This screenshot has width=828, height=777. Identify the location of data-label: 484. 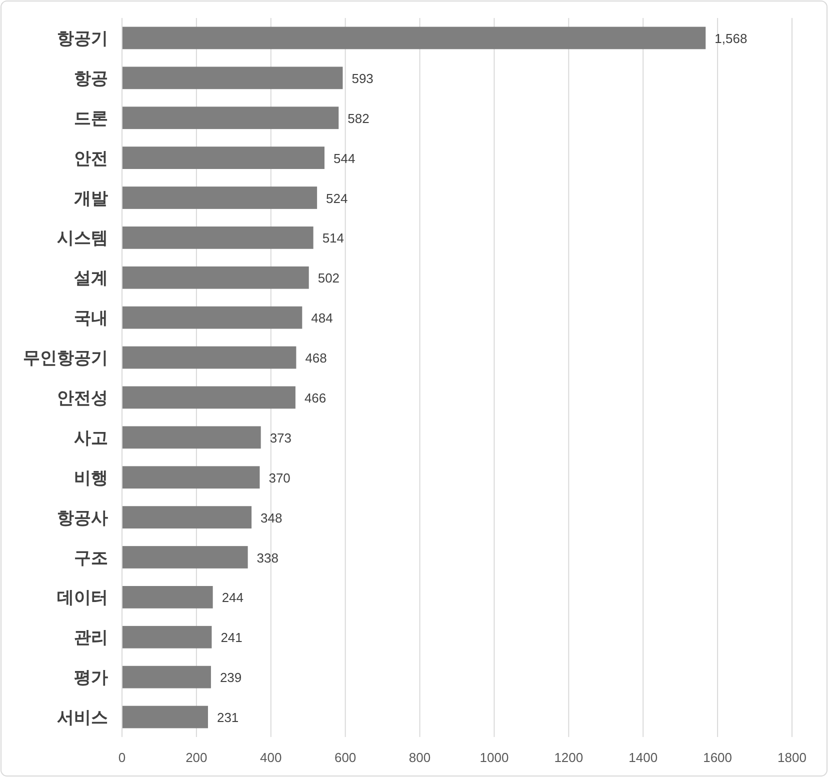
(322, 318).